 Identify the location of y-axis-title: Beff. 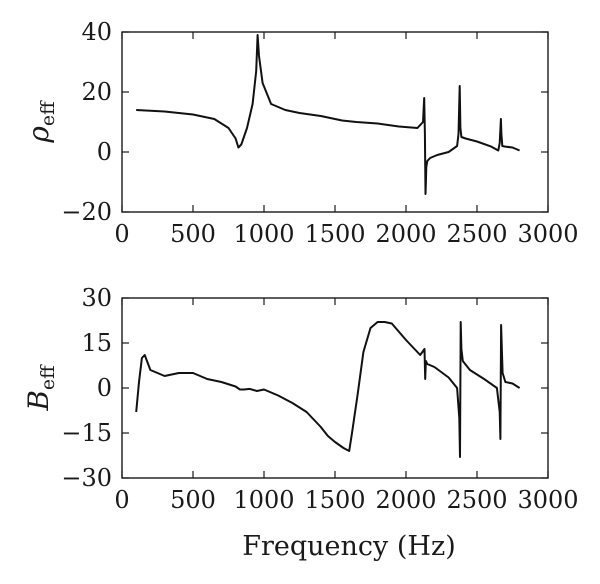
(40, 388).